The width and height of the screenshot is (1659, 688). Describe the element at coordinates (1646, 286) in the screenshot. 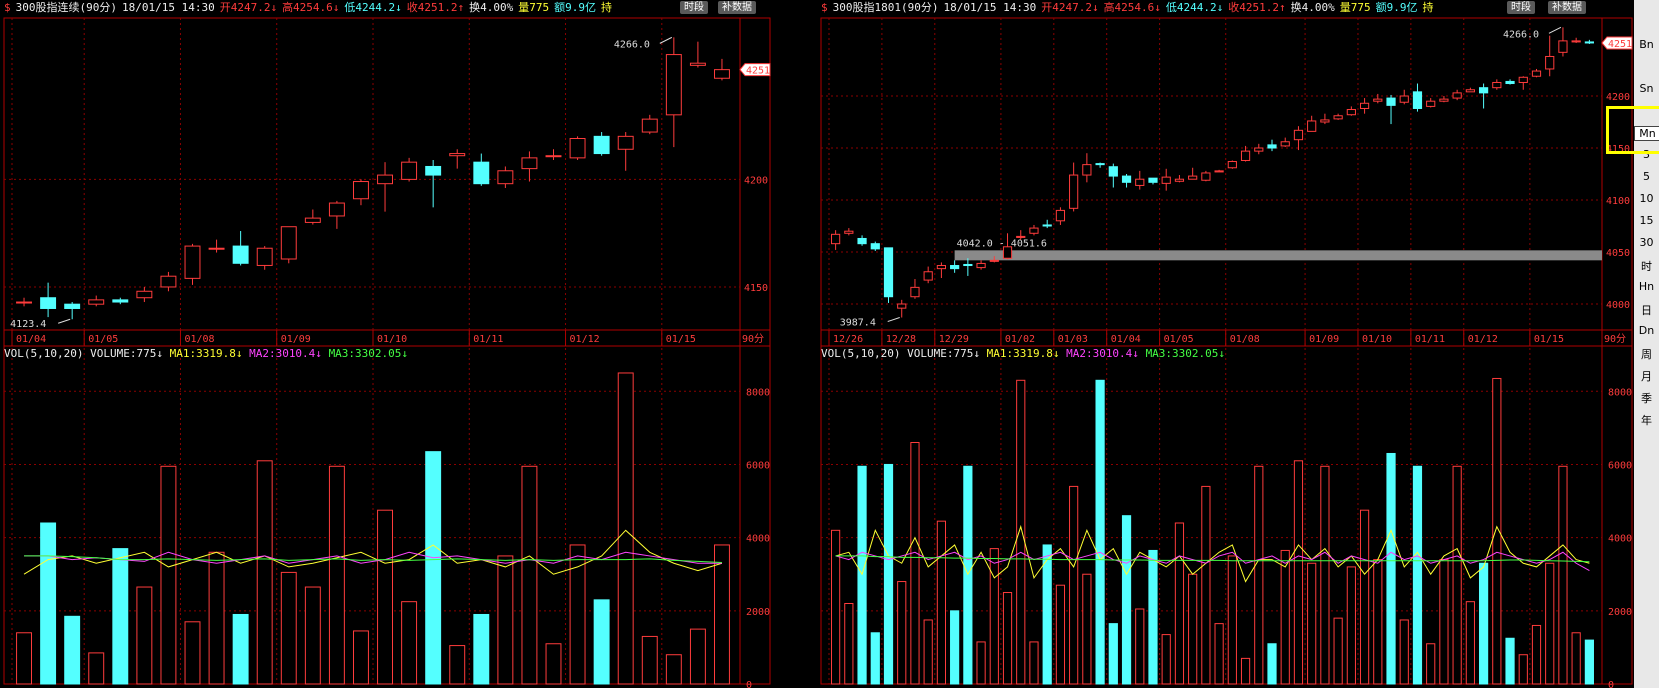

I see `sidebar-item-11: Hn` at that location.